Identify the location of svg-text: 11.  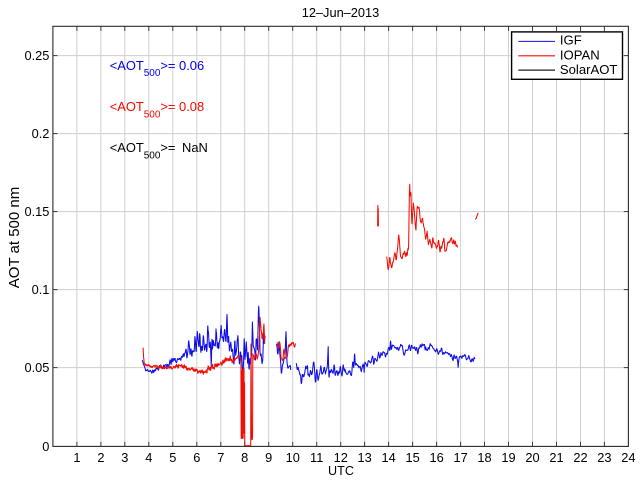
(316, 457).